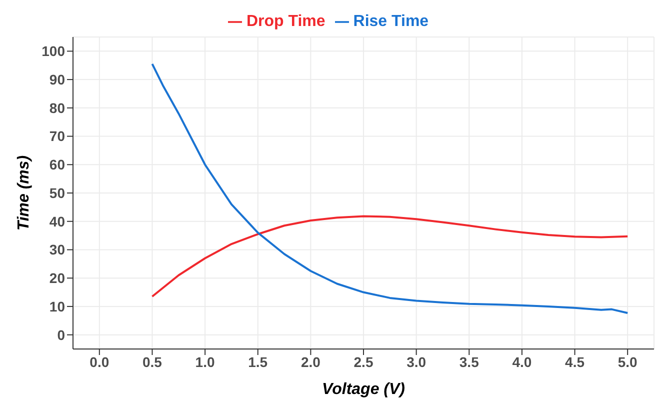 This screenshot has height=407, width=672. What do you see at coordinates (391, 21) in the screenshot?
I see `legend-label: Rise Time` at bounding box center [391, 21].